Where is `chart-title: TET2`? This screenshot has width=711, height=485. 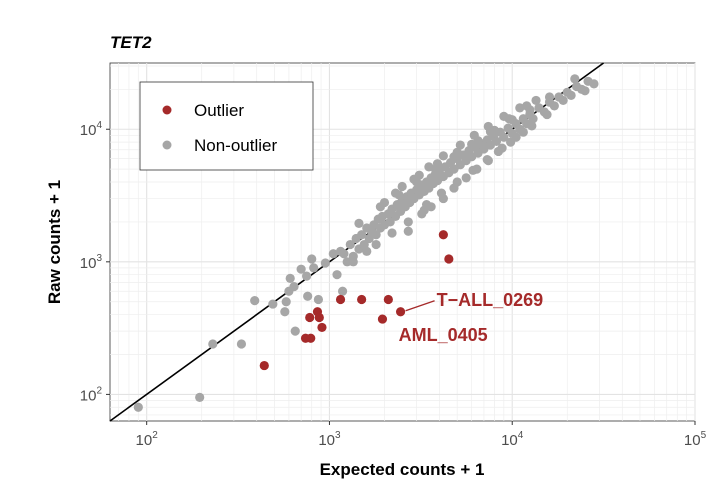 chart-title: TET2 is located at coordinates (131, 42).